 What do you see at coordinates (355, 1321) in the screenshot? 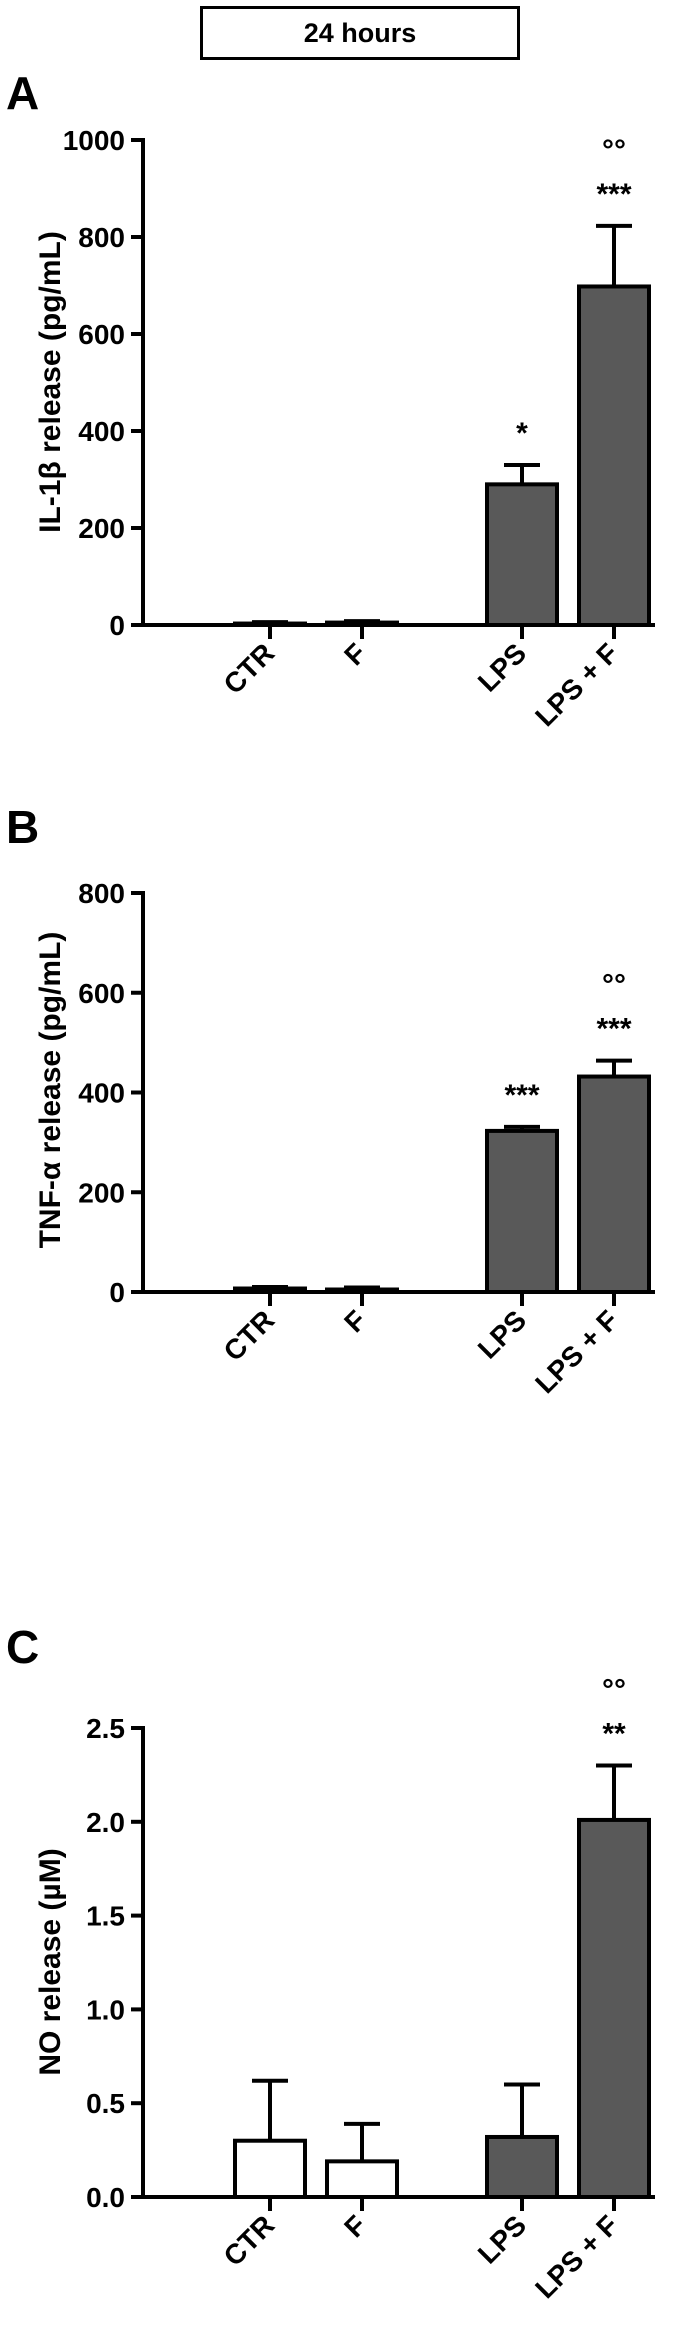
I see `panel-b-x-tick-label-1: F` at bounding box center [355, 1321].